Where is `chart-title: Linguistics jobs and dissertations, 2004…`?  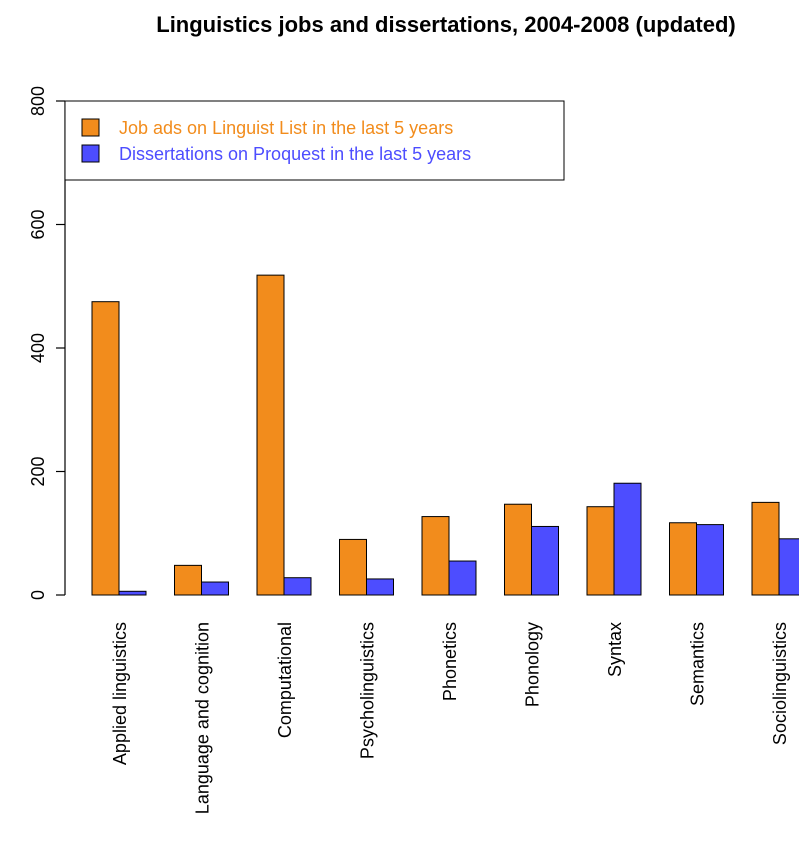
chart-title: Linguistics jobs and dissertations, 2004… is located at coordinates (445, 24).